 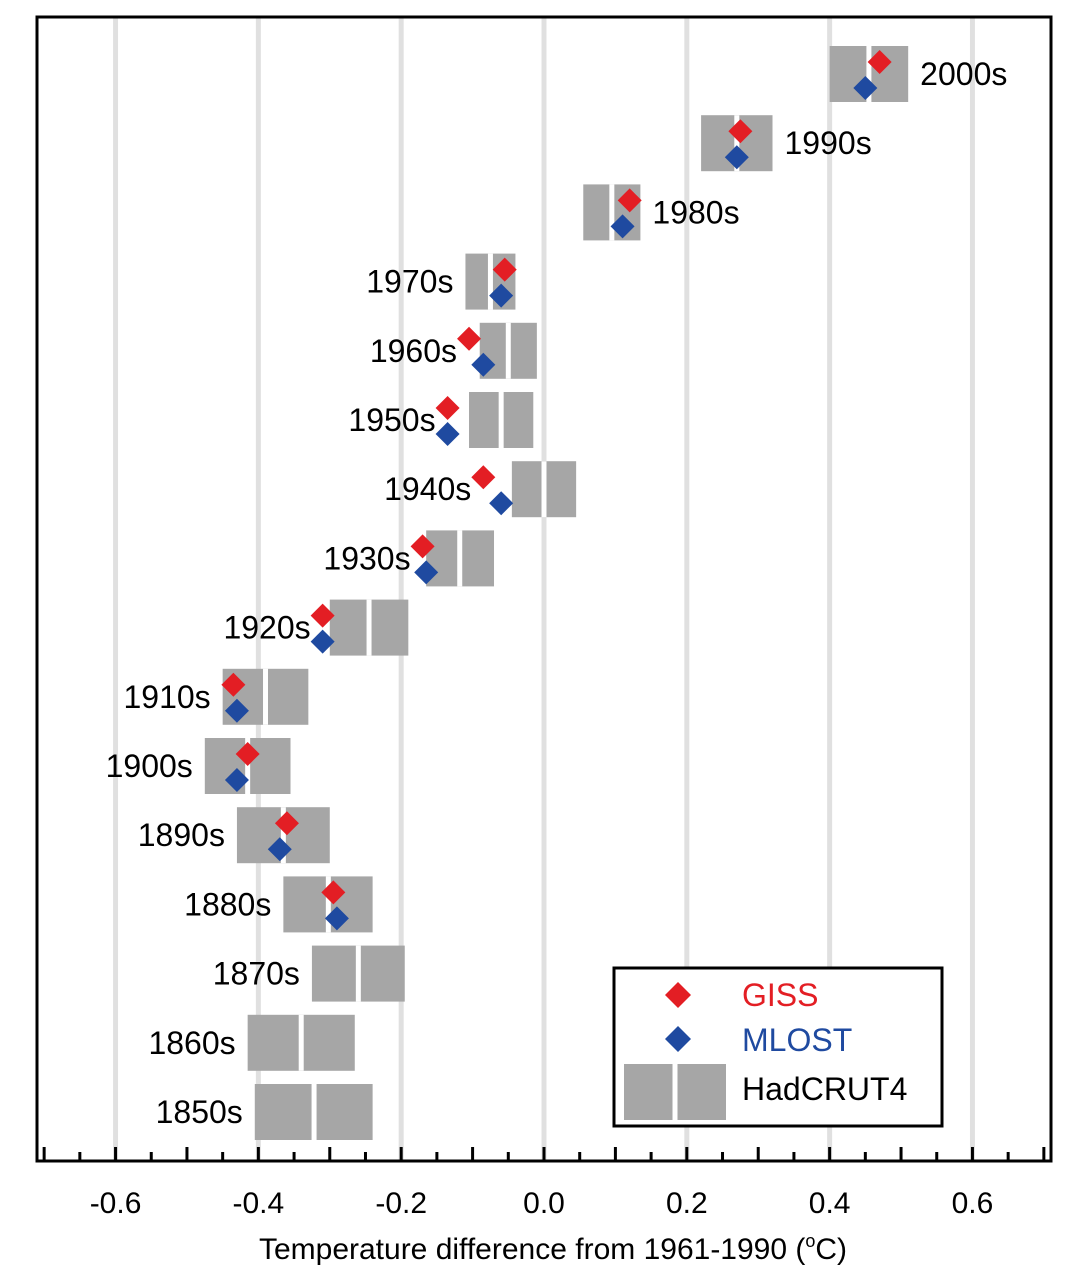 I want to click on giss-point-1990s, so click(x=740, y=131).